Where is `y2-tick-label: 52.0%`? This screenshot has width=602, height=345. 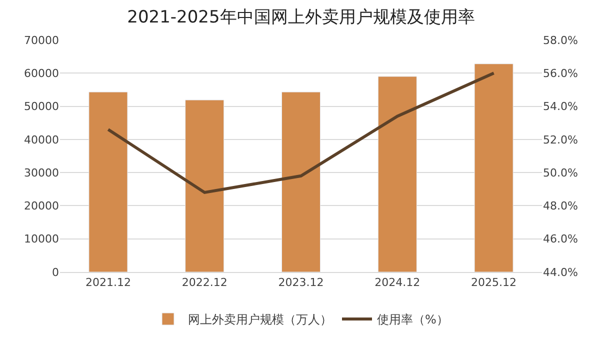
y2-tick-label: 52.0% is located at coordinates (560, 139).